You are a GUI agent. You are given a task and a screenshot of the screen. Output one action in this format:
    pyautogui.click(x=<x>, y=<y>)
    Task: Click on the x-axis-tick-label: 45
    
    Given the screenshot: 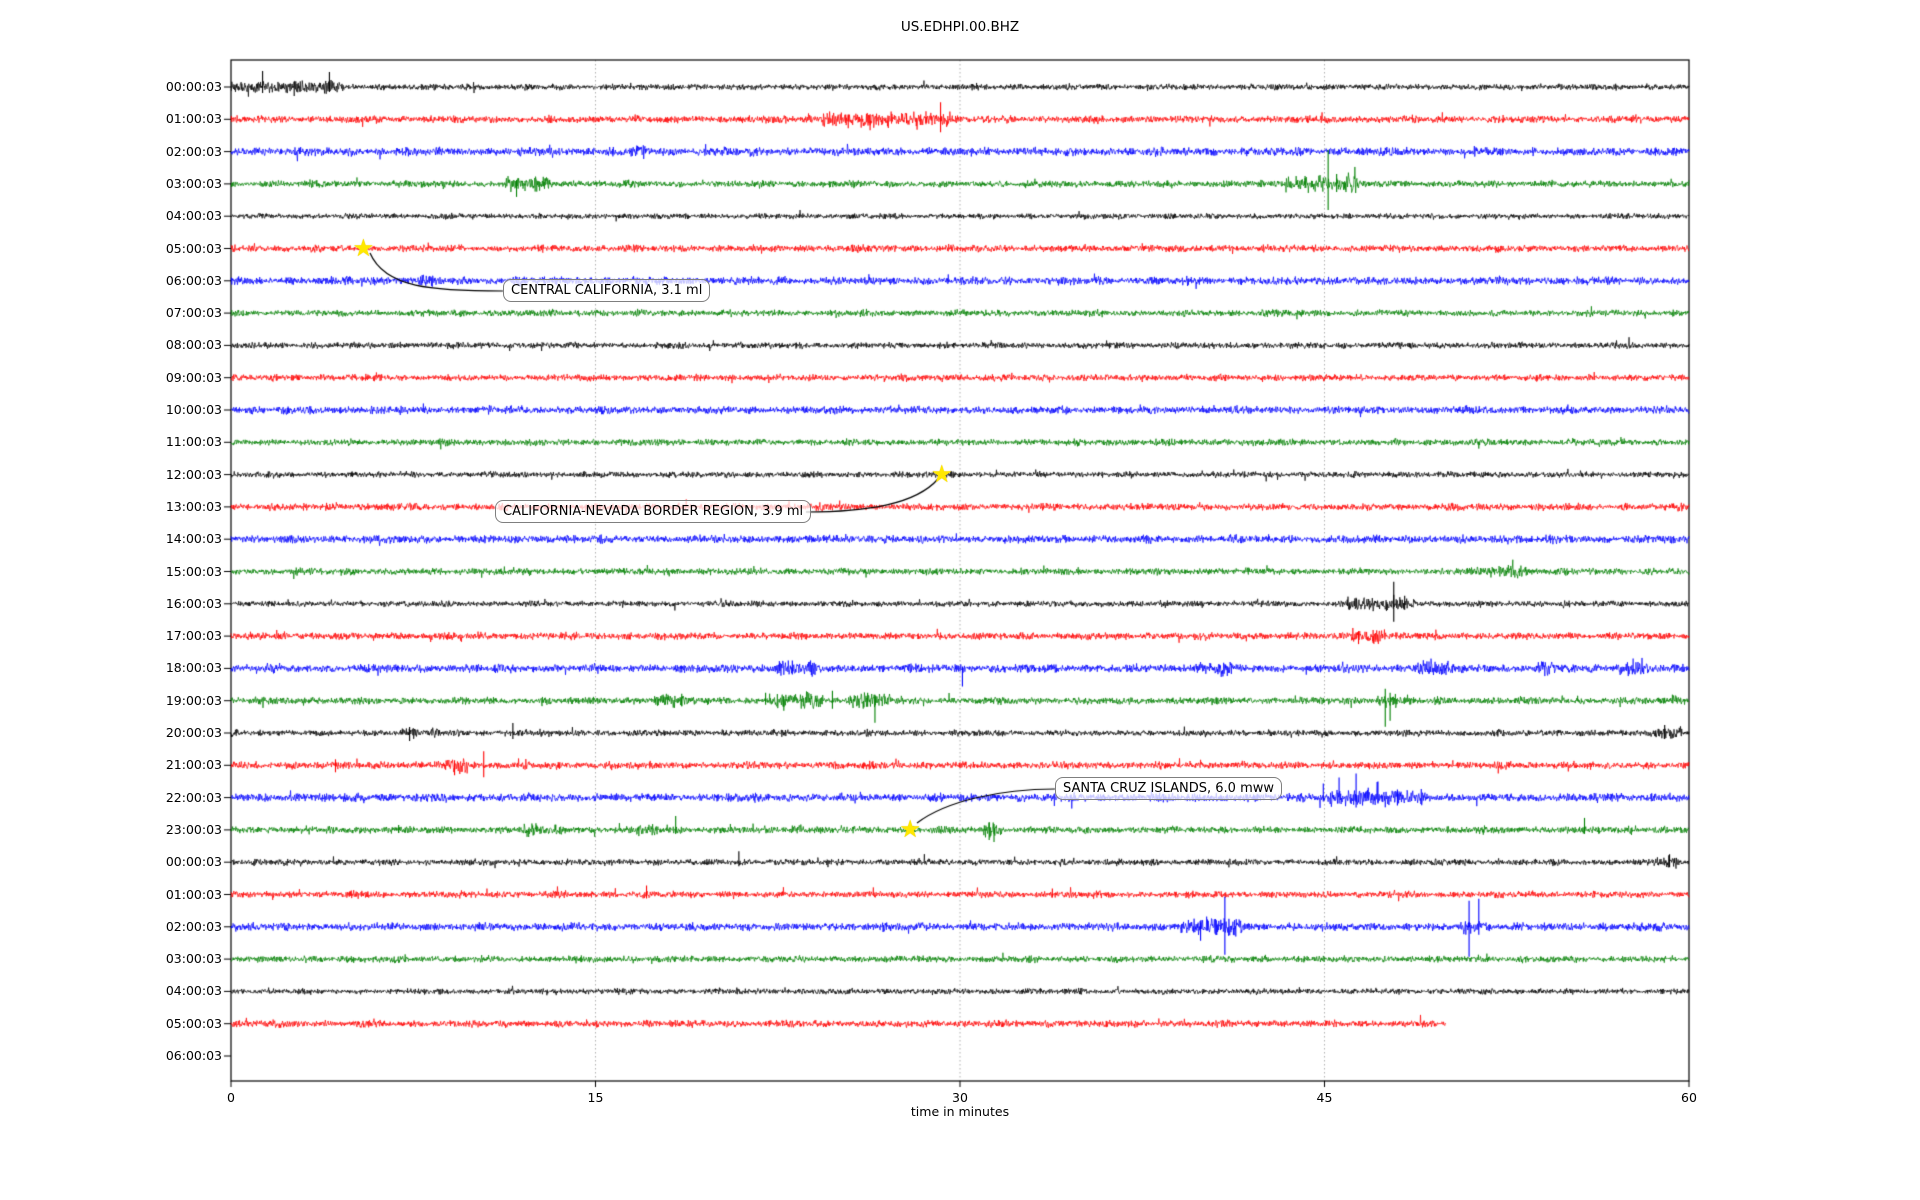 What is the action you would take?
    pyautogui.click(x=1324, y=1097)
    